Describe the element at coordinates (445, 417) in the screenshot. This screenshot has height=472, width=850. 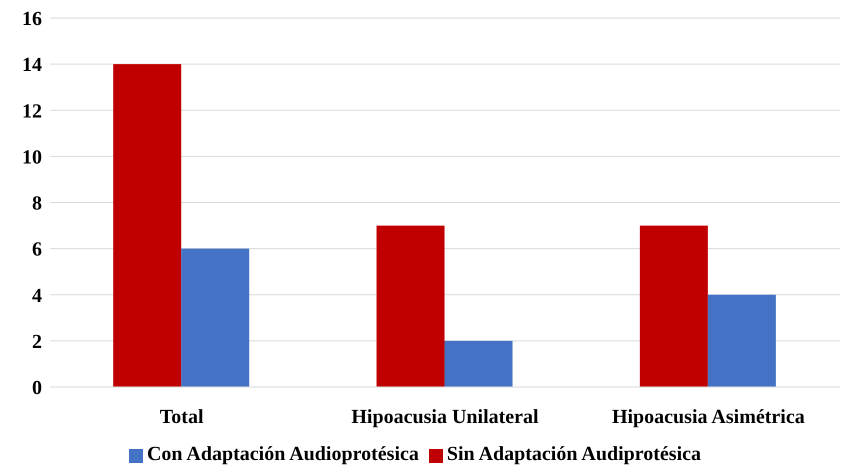
I see `x-tick-label: Hipoacusia Unilateral` at that location.